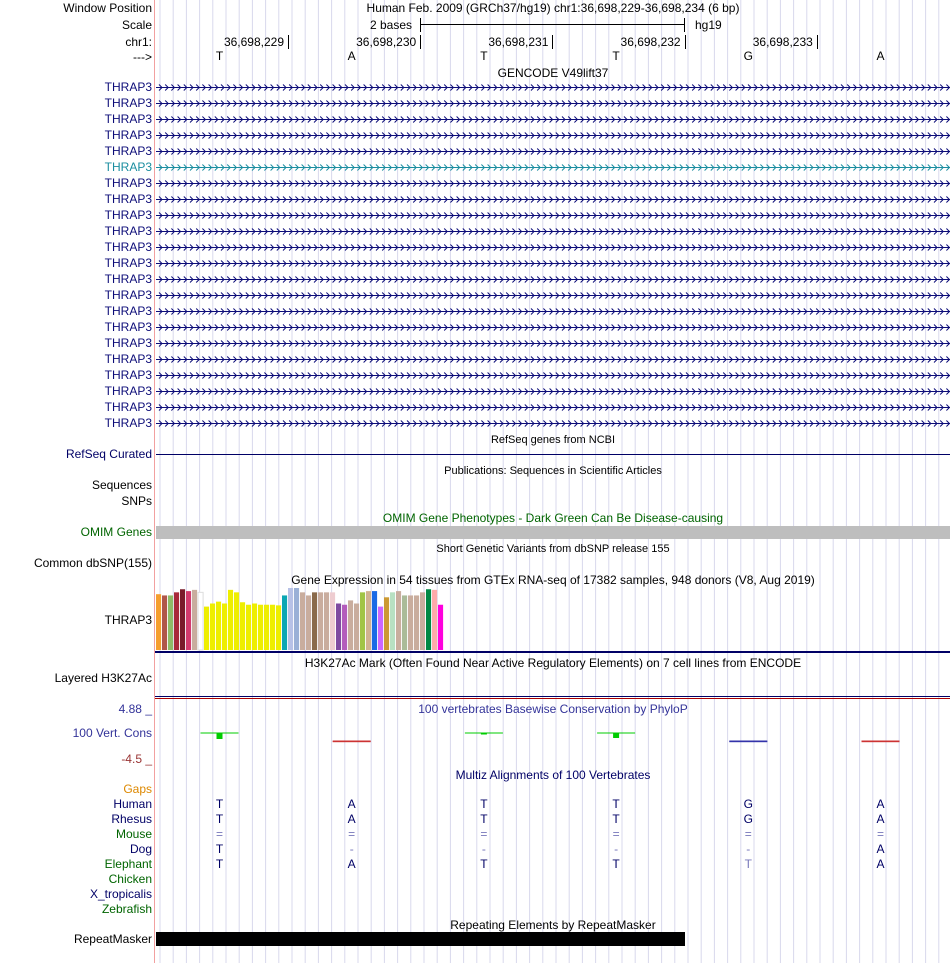 This screenshot has height=963, width=950. What do you see at coordinates (553, 736) in the screenshot?
I see `phylop-plot` at bounding box center [553, 736].